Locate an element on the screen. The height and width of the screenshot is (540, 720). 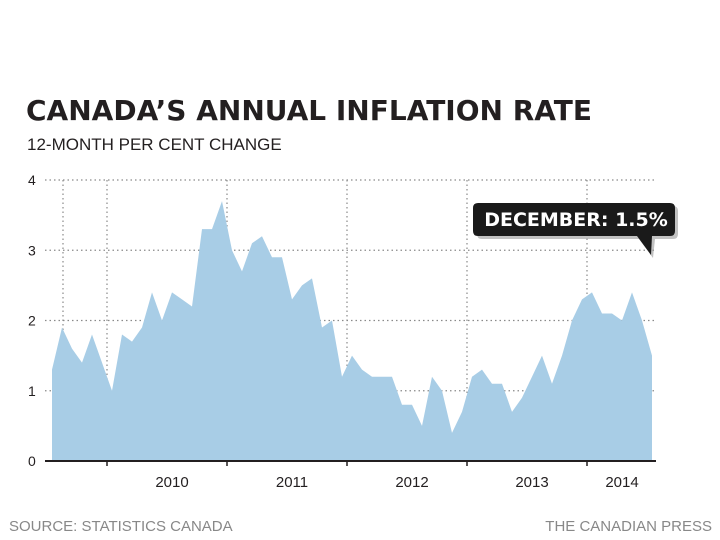
y-tick-label-1: 1 is located at coordinates (32, 391).